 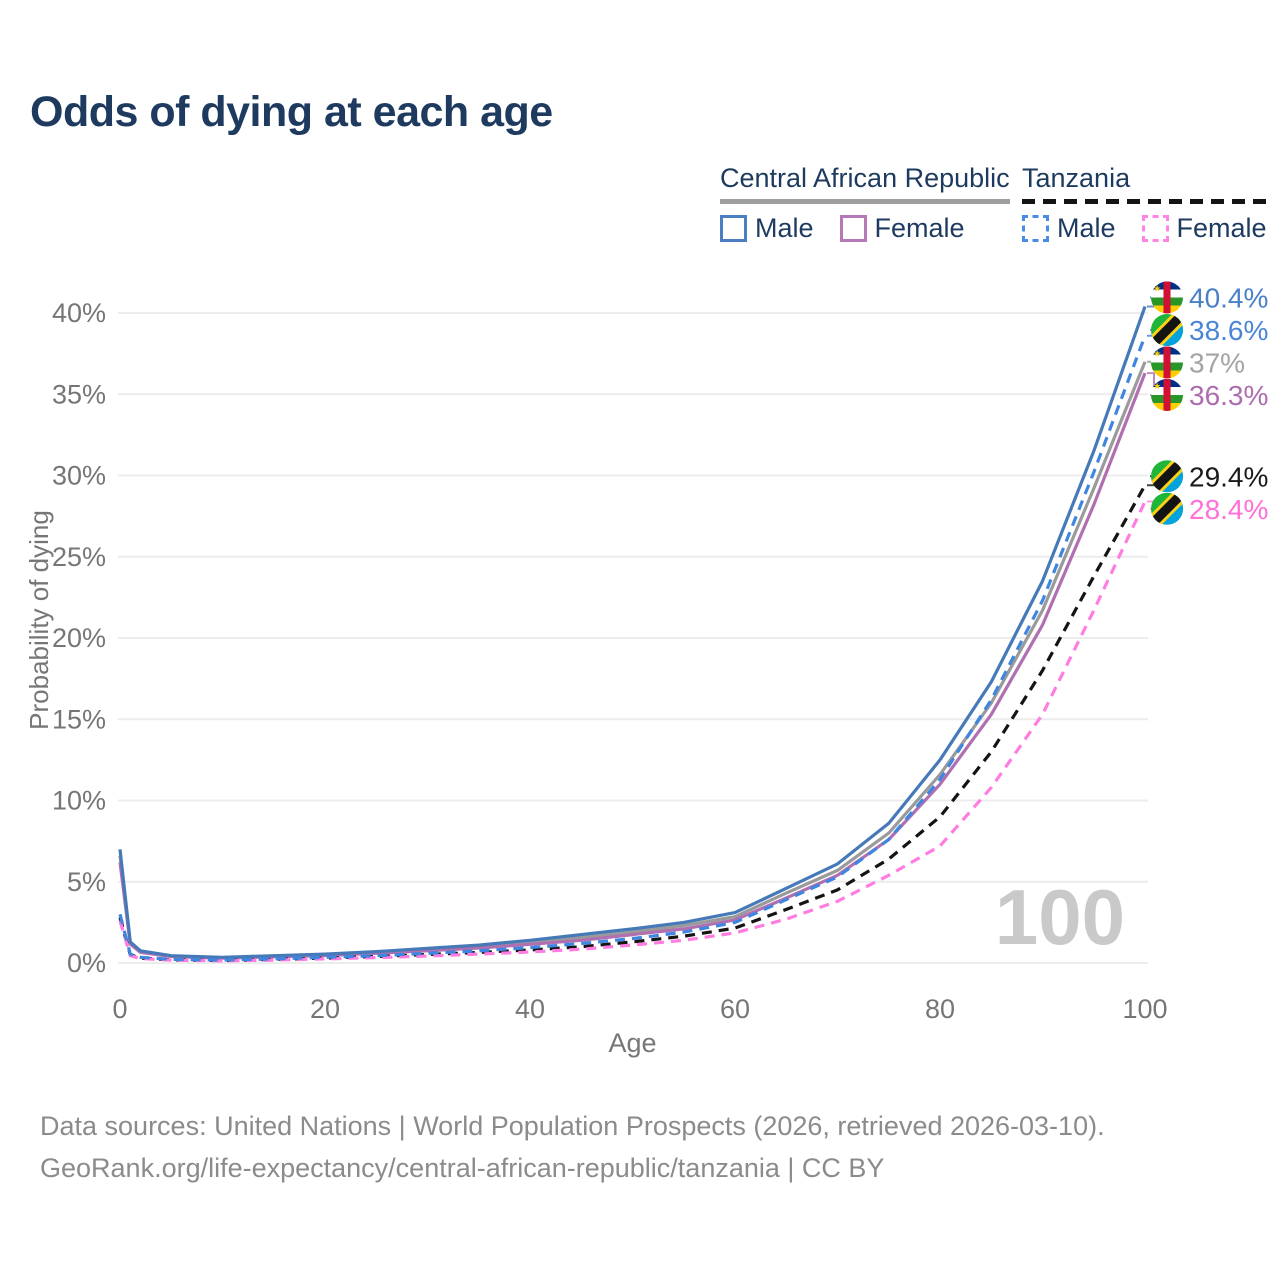 What do you see at coordinates (39, 620) in the screenshot?
I see `y-axis-title: Probability of dying` at bounding box center [39, 620].